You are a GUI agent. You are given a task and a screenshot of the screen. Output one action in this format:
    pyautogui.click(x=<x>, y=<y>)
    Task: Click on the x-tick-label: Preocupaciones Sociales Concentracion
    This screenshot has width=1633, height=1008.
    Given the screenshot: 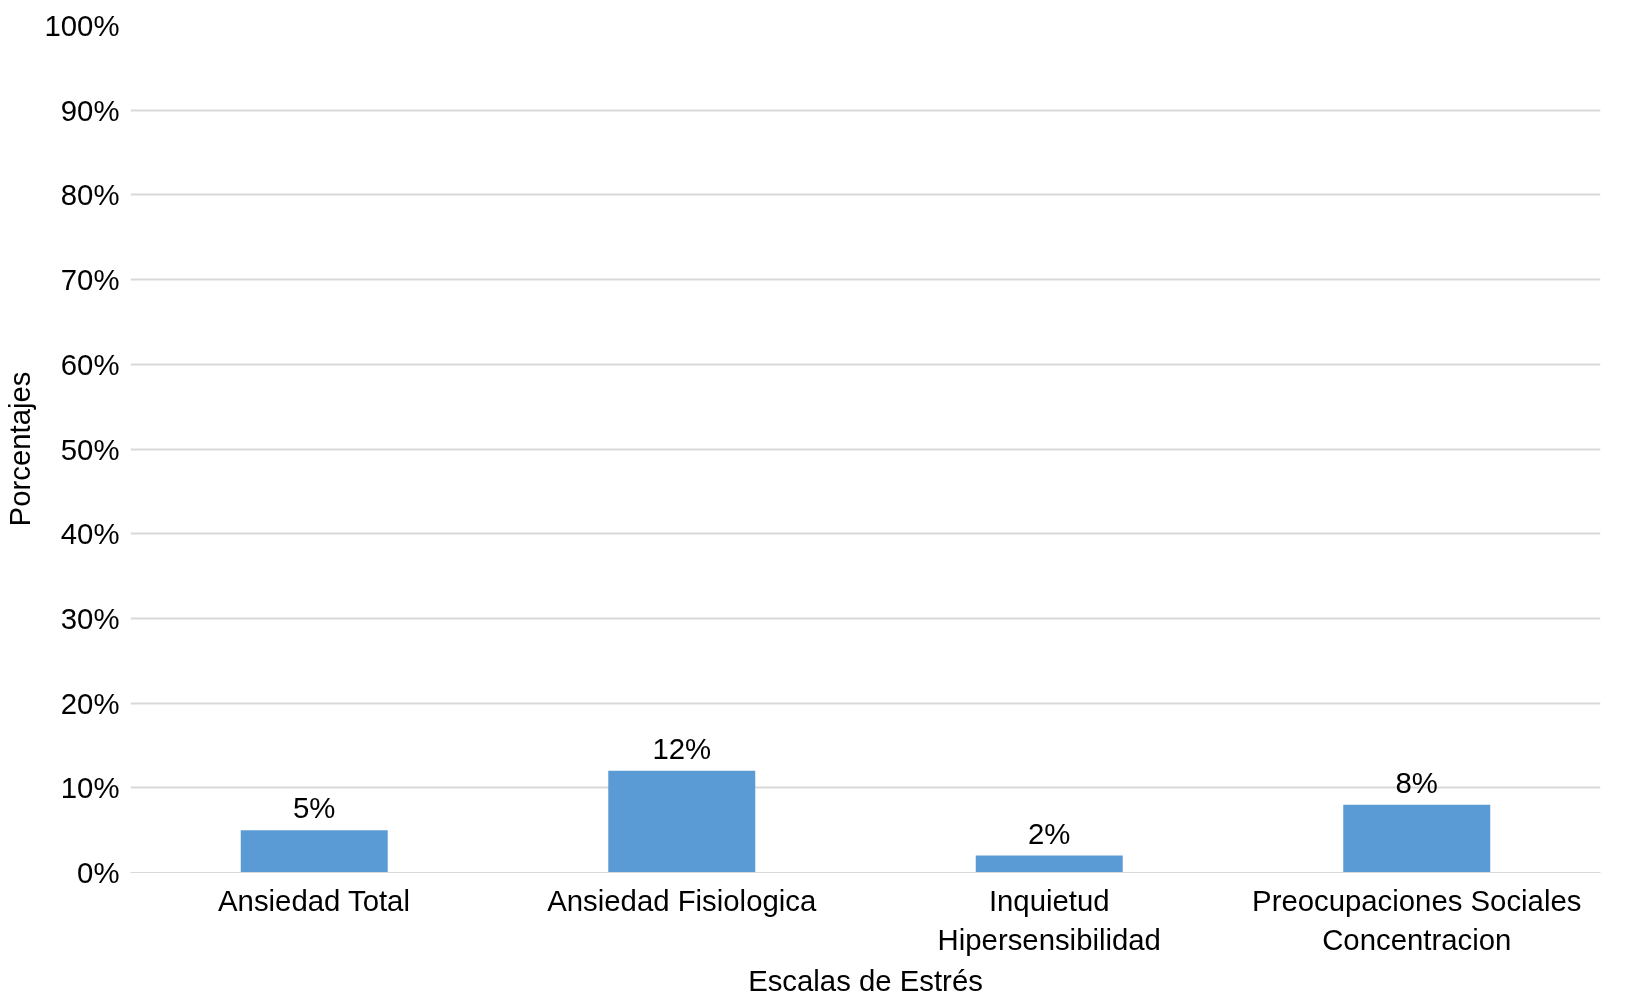 What is the action you would take?
    pyautogui.click(x=1417, y=920)
    